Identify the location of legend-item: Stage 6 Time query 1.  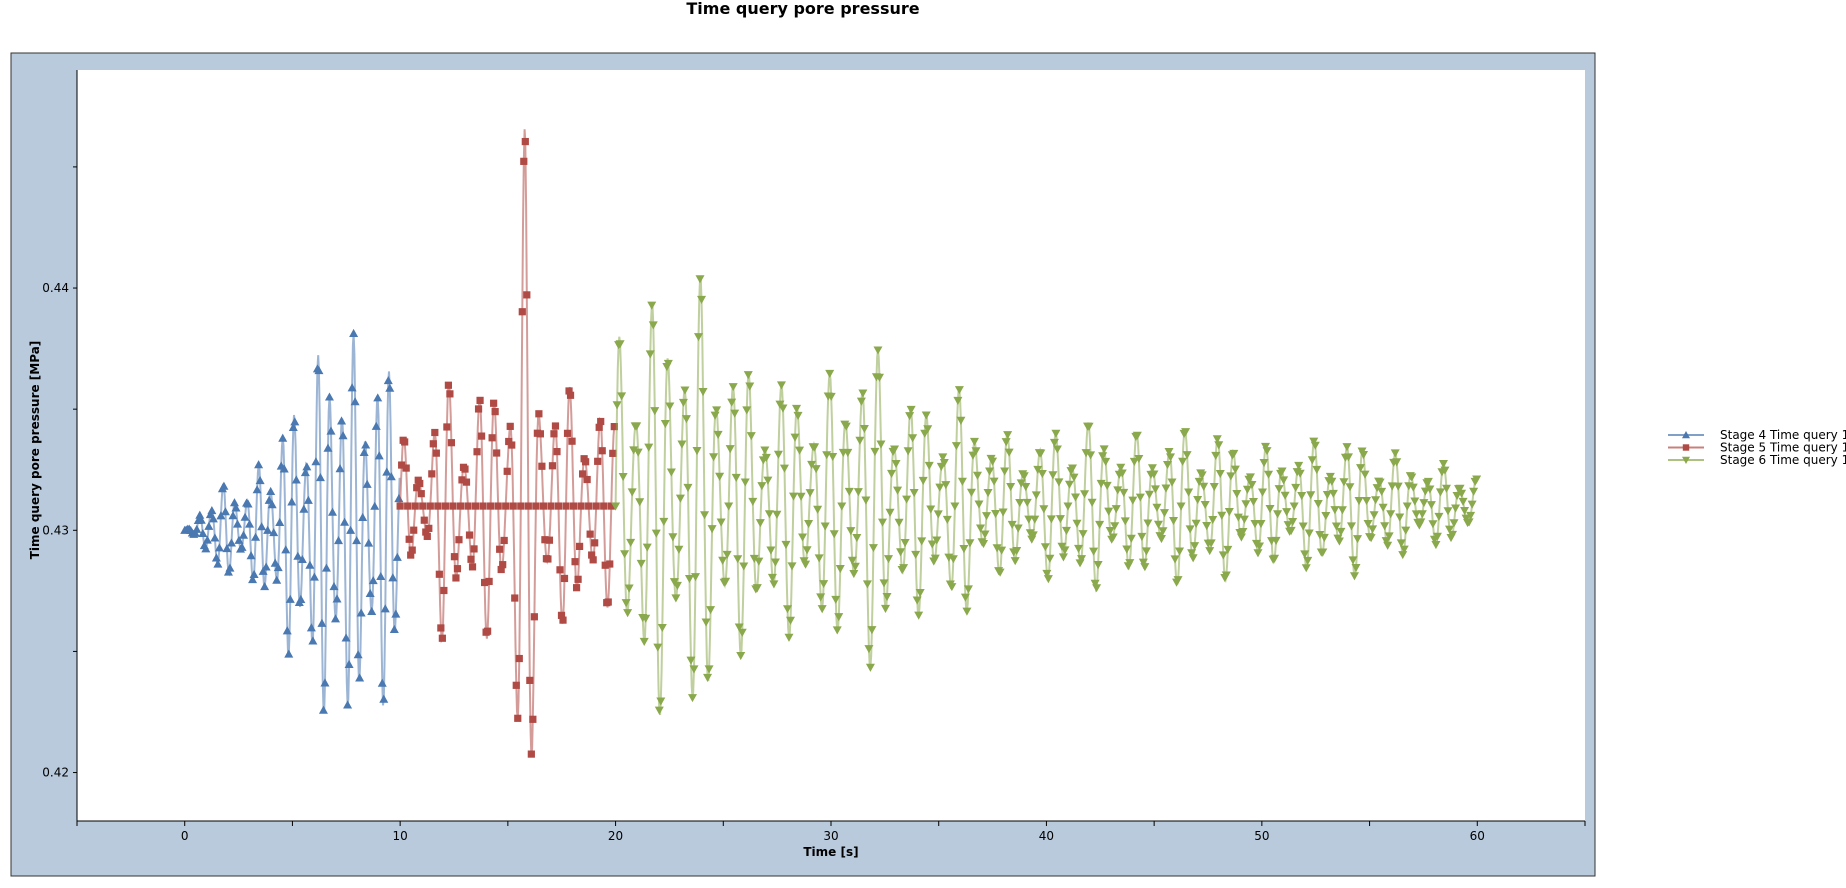
(1757, 460).